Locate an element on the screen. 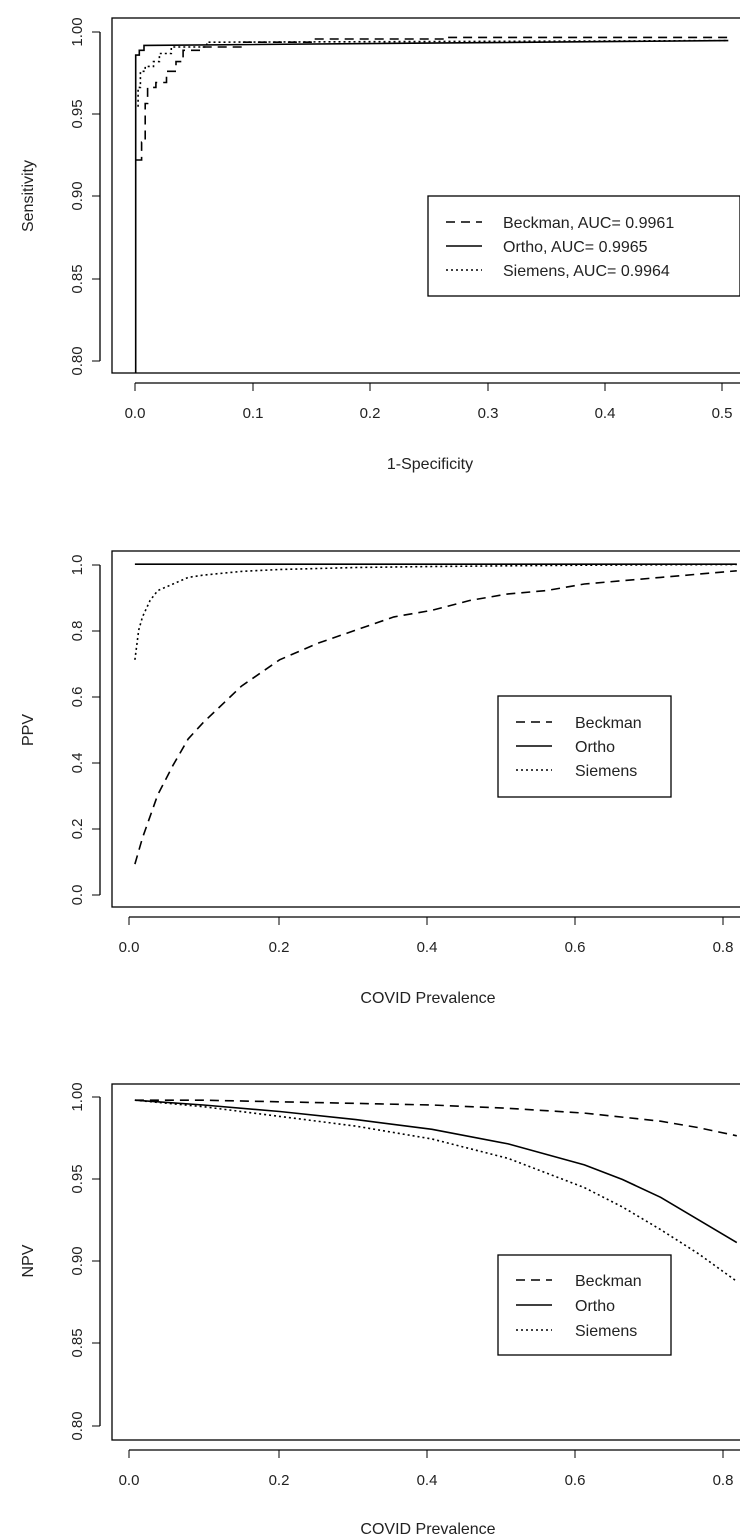 The width and height of the screenshot is (740, 1540). ppv-y-tick-label: 0.8 is located at coordinates (77, 631).